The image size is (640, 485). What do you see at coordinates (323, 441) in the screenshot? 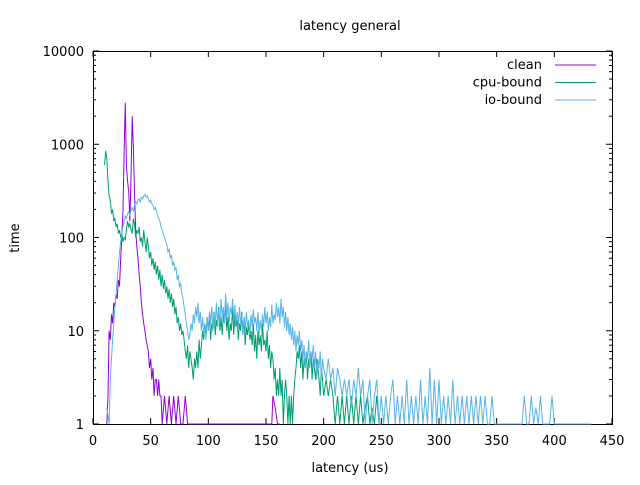
I see `x-tick-label: 200` at bounding box center [323, 441].